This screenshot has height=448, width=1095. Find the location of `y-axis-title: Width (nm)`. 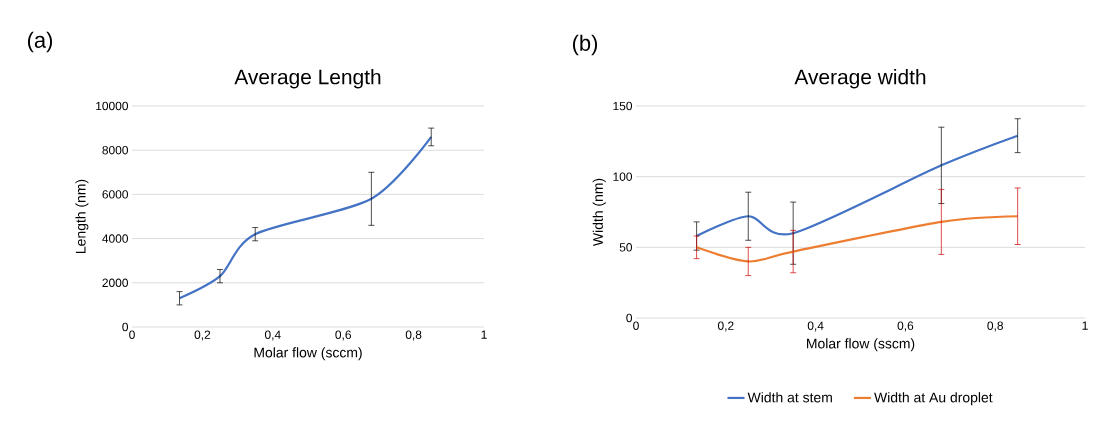

y-axis-title: Width (nm) is located at coordinates (599, 212).